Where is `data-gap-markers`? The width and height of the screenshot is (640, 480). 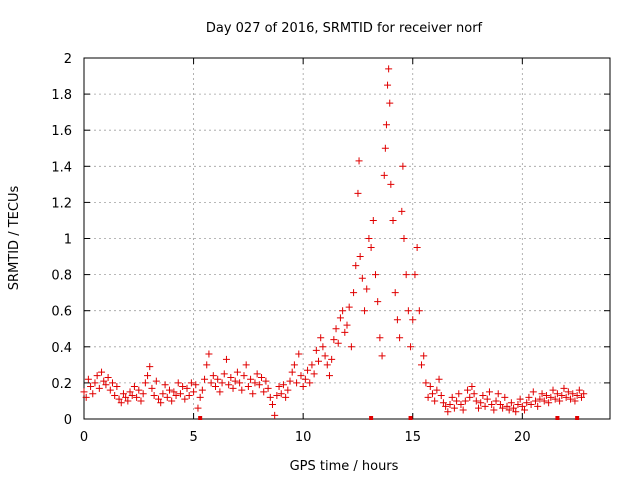 data-gap-markers is located at coordinates (389, 418).